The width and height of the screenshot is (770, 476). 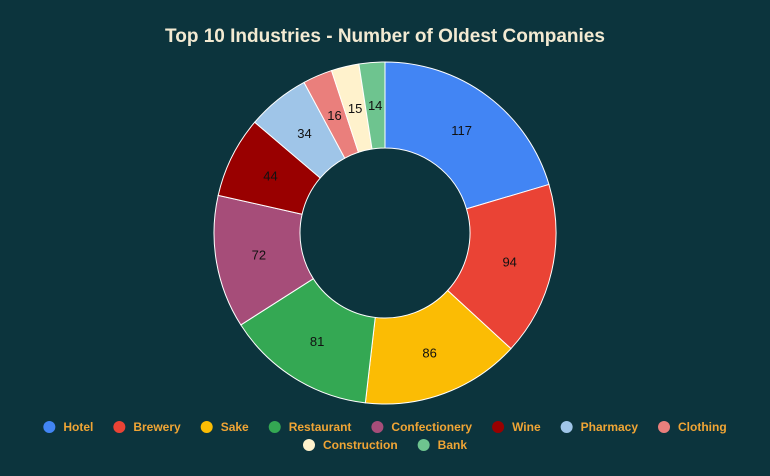 I want to click on legend-label-bank: Bank, so click(x=453, y=445).